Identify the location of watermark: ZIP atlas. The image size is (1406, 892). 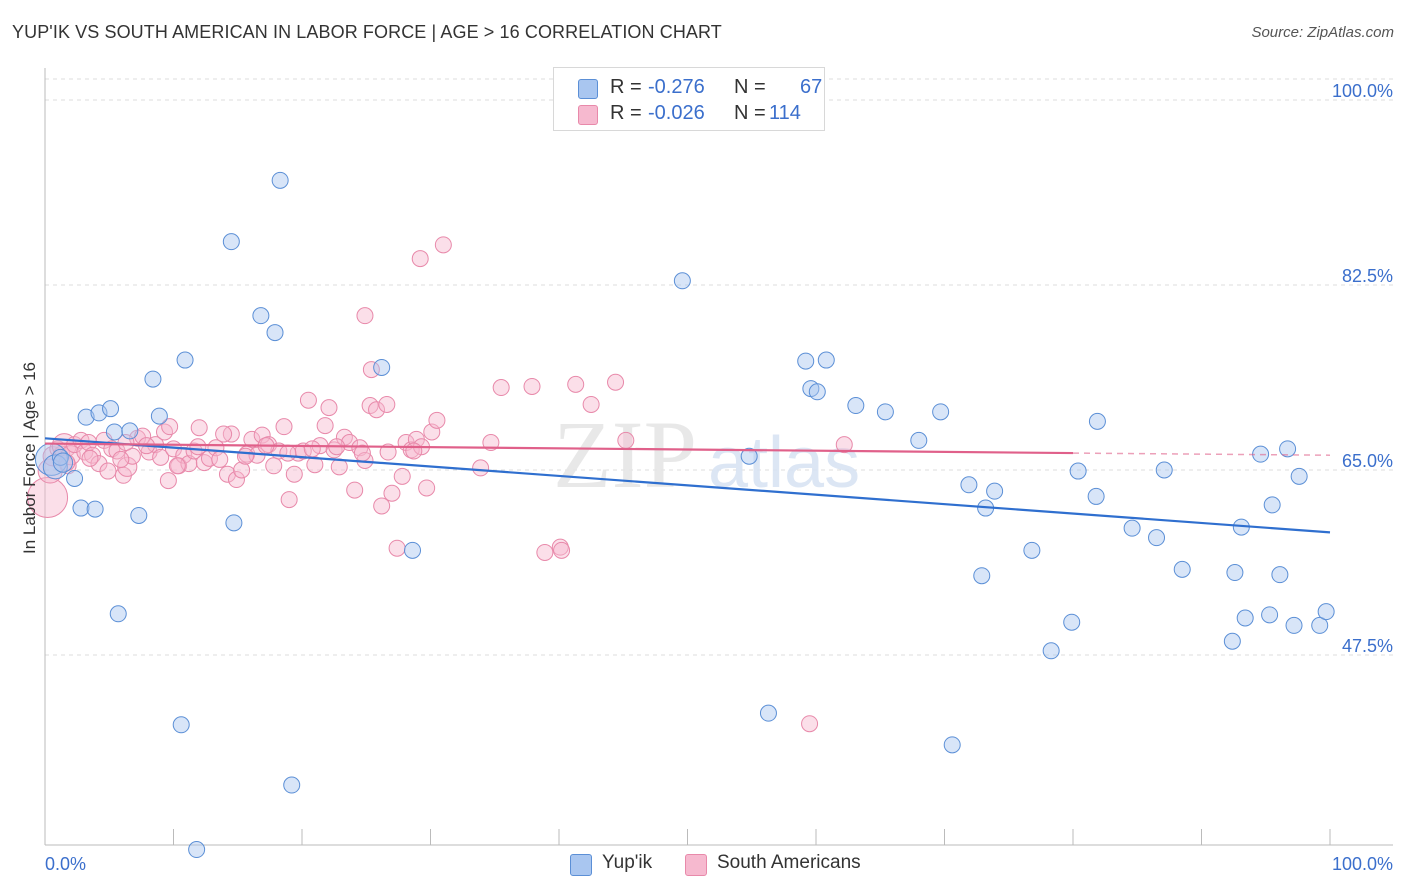
(706, 454).